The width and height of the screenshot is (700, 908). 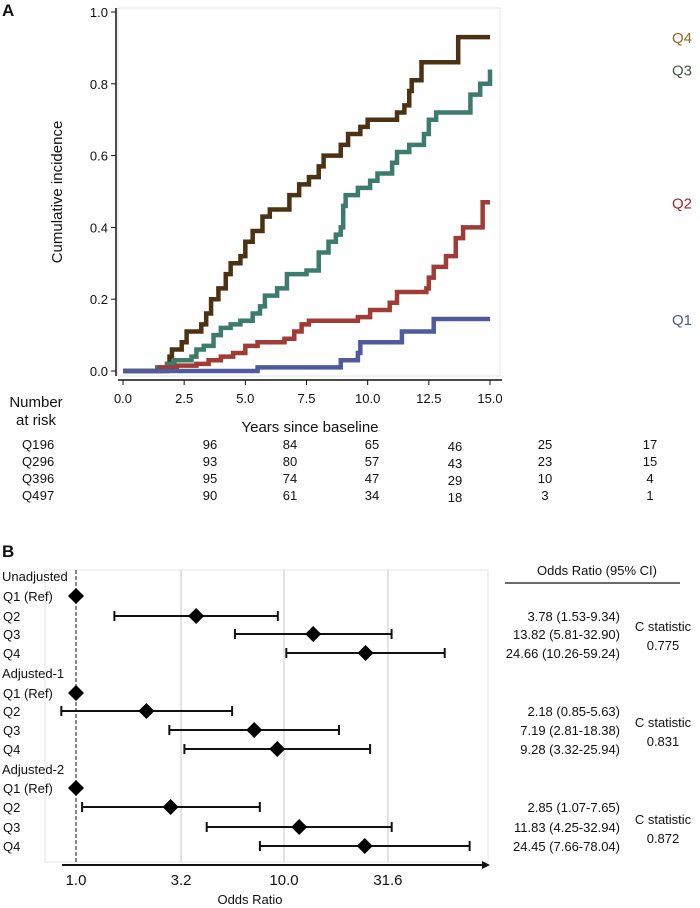 I want to click on risk-value: 34, so click(x=372, y=495).